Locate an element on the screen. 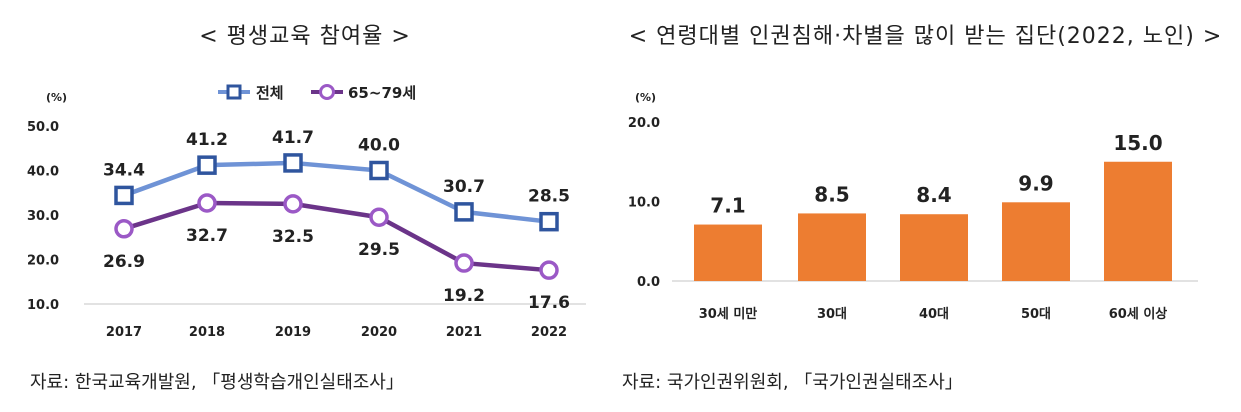 Image resolution: width=1241 pixels, height=412 pixels. total-data-label: 30.7 is located at coordinates (464, 187).